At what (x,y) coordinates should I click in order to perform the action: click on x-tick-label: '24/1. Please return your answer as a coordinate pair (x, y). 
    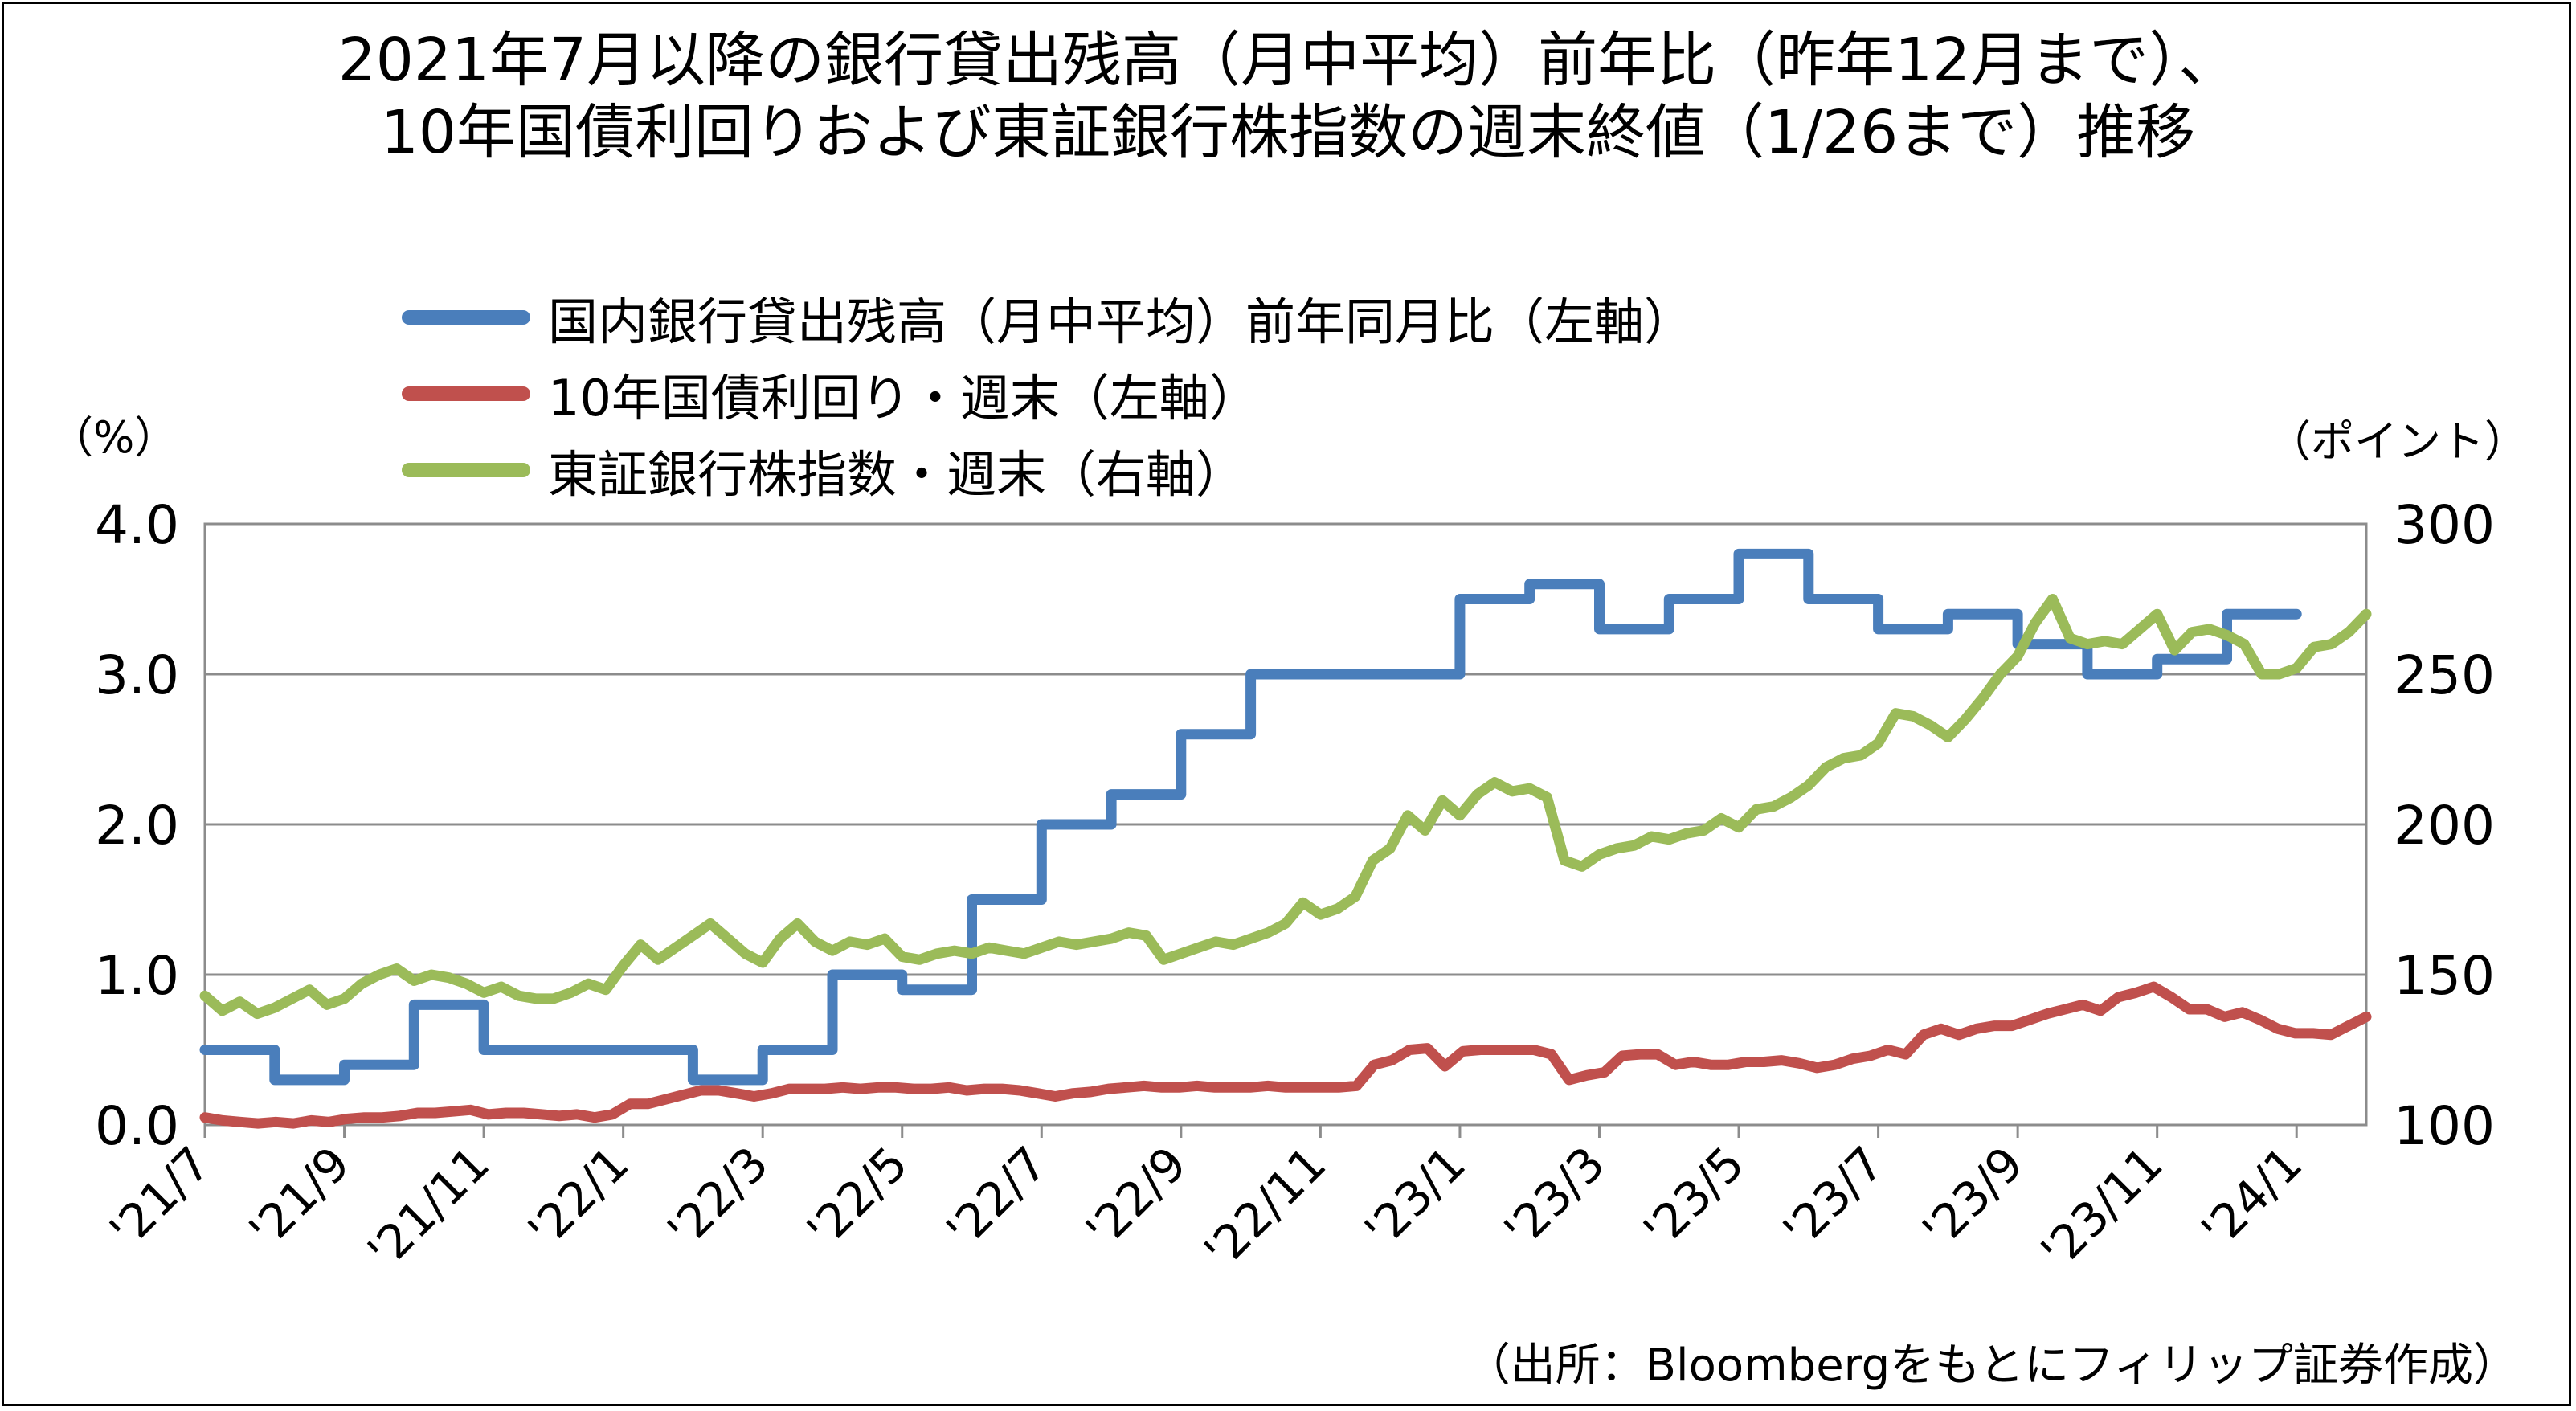
    Looking at the image, I should click on (2251, 1197).